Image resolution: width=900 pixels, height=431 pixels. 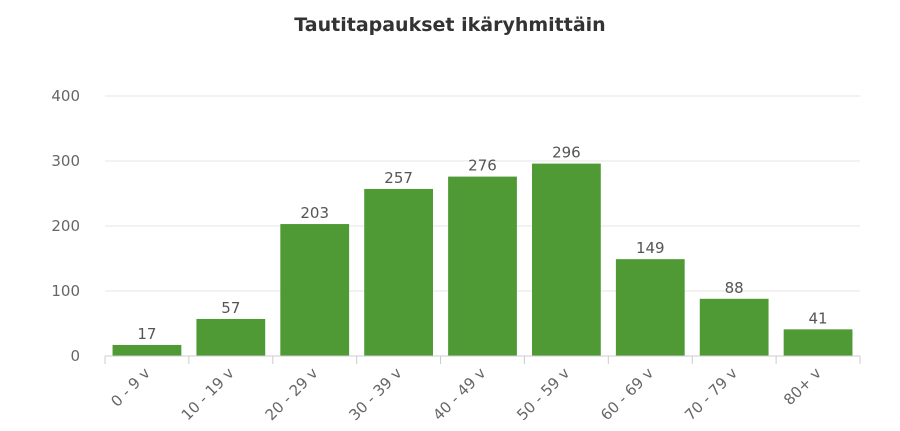 What do you see at coordinates (208, 394) in the screenshot?
I see `x-tick-label: 10 - 19 v` at bounding box center [208, 394].